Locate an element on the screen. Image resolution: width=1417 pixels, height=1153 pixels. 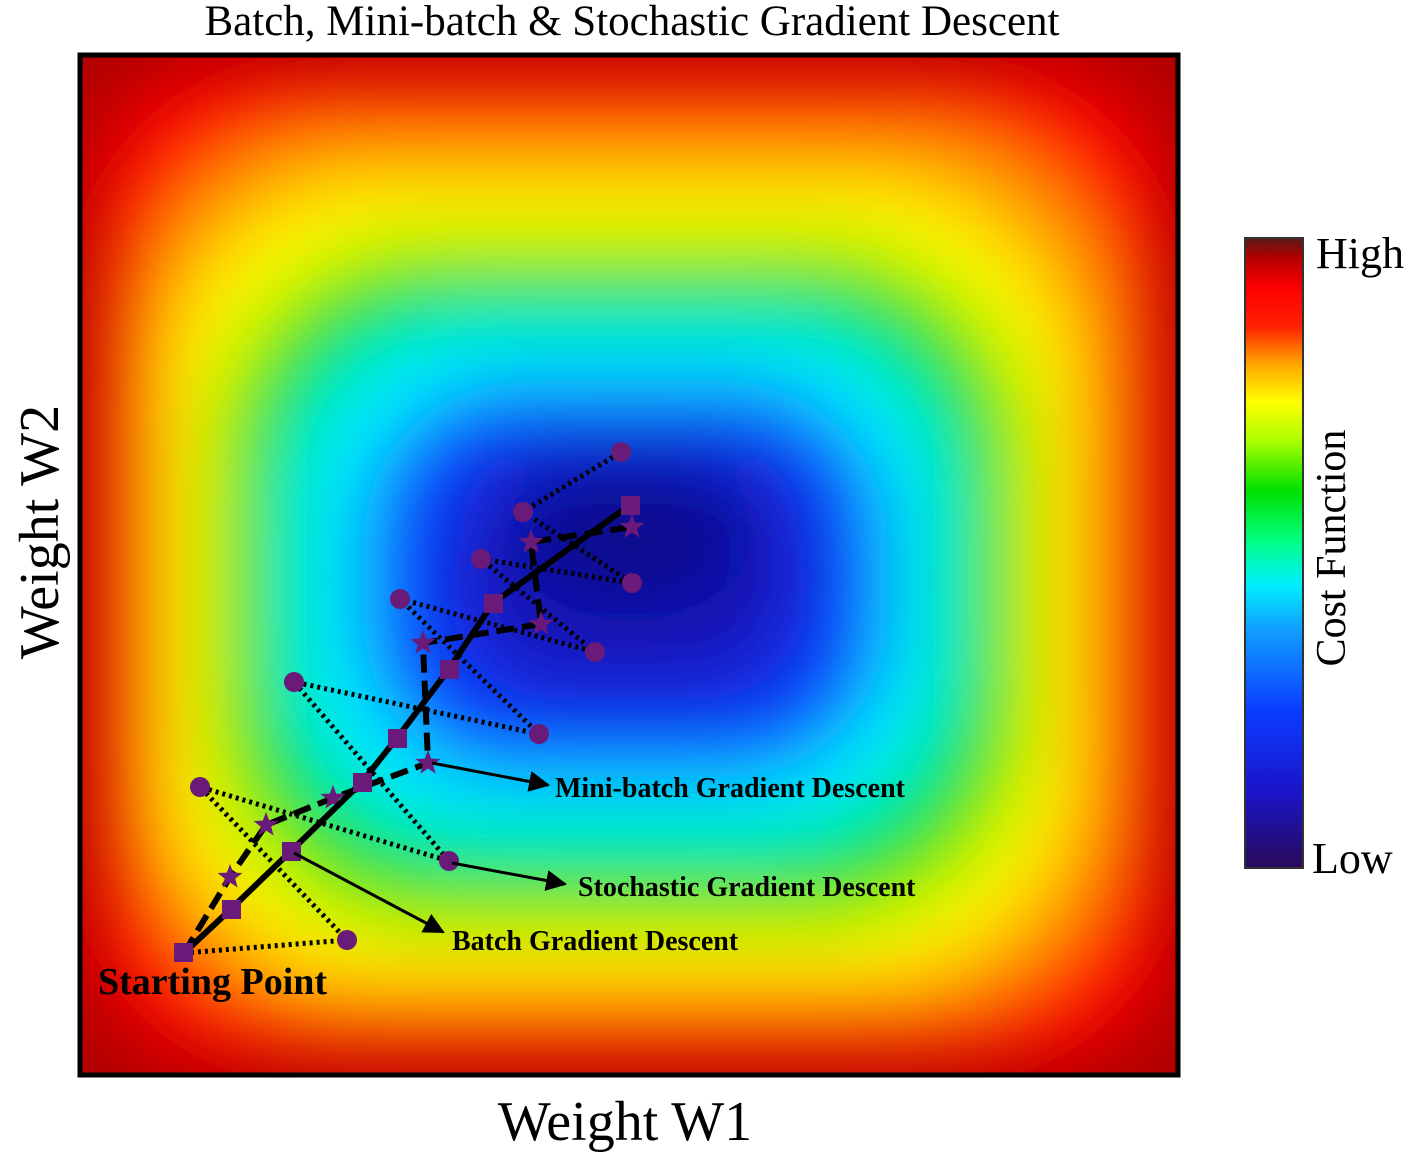
x-axis-label: Weight W1 is located at coordinates (625, 1122).